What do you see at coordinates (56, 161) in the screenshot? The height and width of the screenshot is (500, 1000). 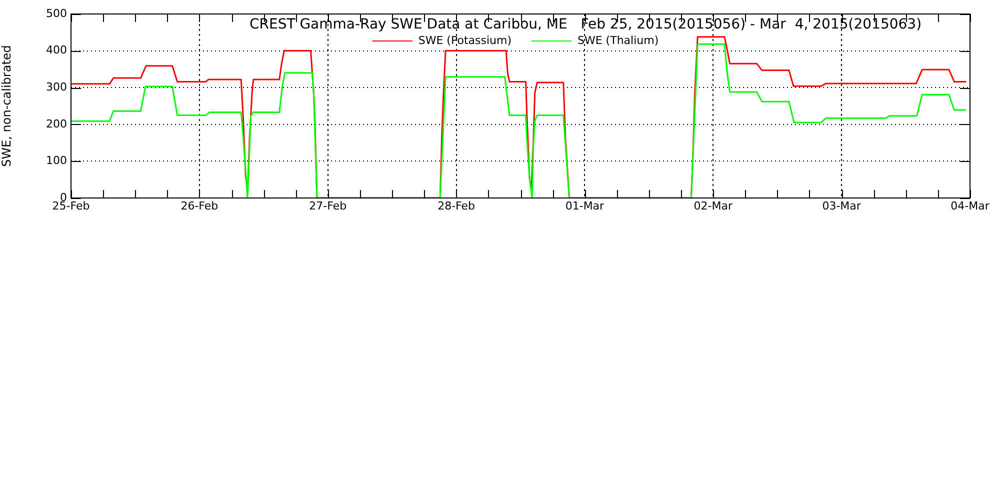 I see `y-tick-label: 100` at bounding box center [56, 161].